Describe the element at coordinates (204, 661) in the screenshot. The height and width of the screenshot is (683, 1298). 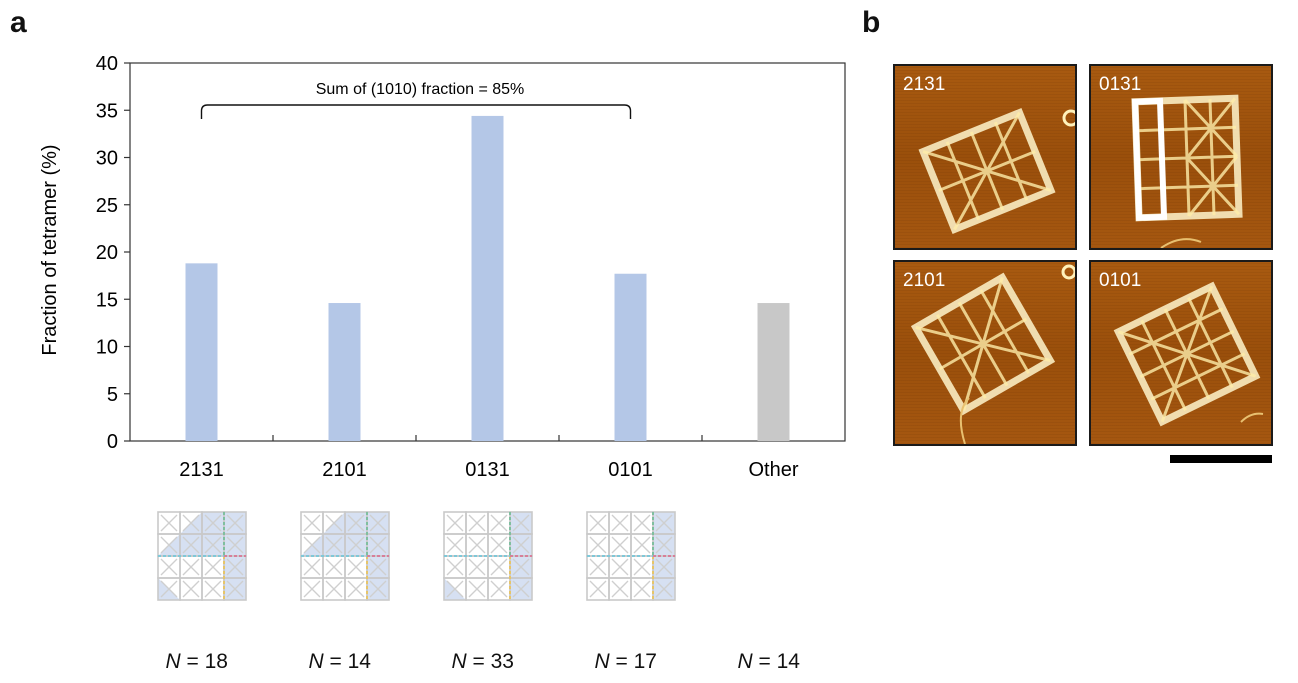
I see `count-value: = 18` at that location.